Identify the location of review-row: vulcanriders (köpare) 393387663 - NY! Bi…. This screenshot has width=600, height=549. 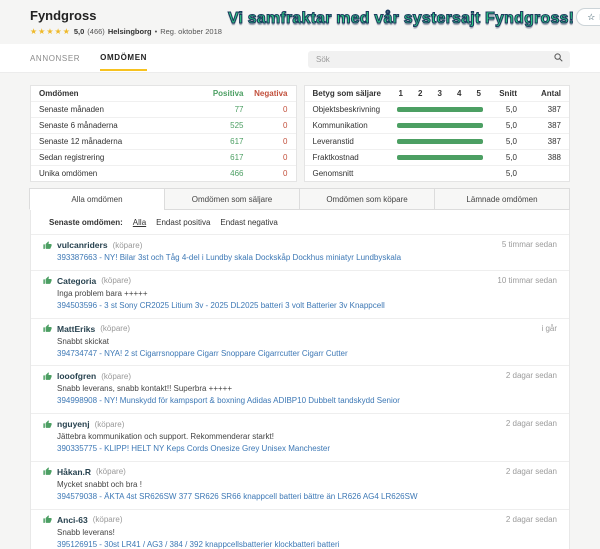
(300, 252).